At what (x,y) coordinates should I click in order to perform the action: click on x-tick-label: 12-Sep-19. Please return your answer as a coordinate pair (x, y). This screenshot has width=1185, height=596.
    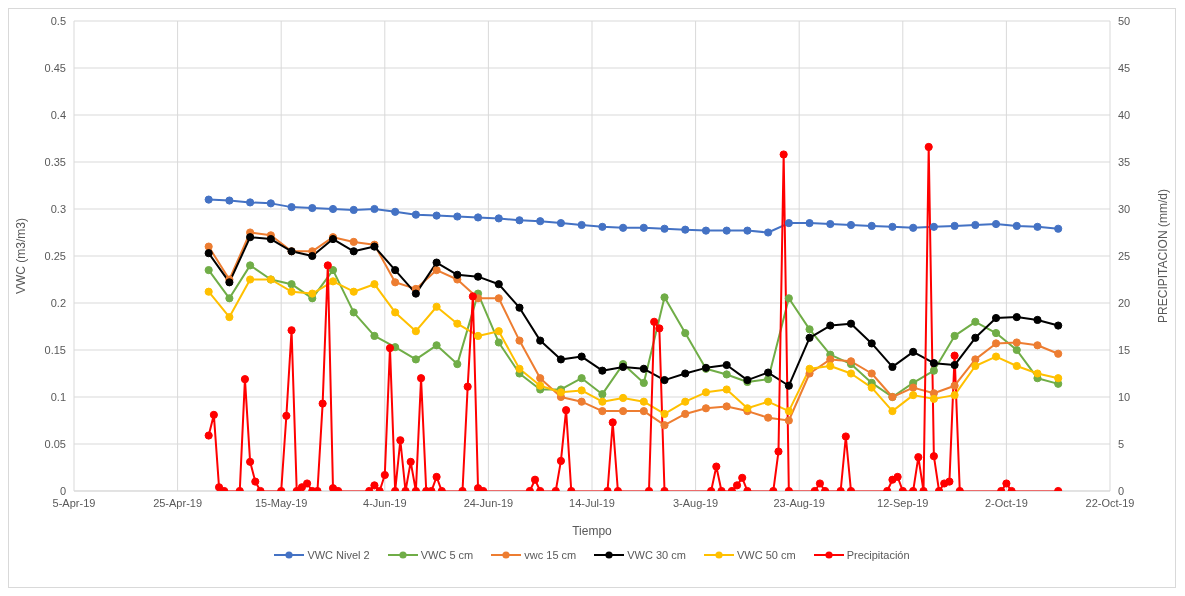
    Looking at the image, I should click on (903, 502).